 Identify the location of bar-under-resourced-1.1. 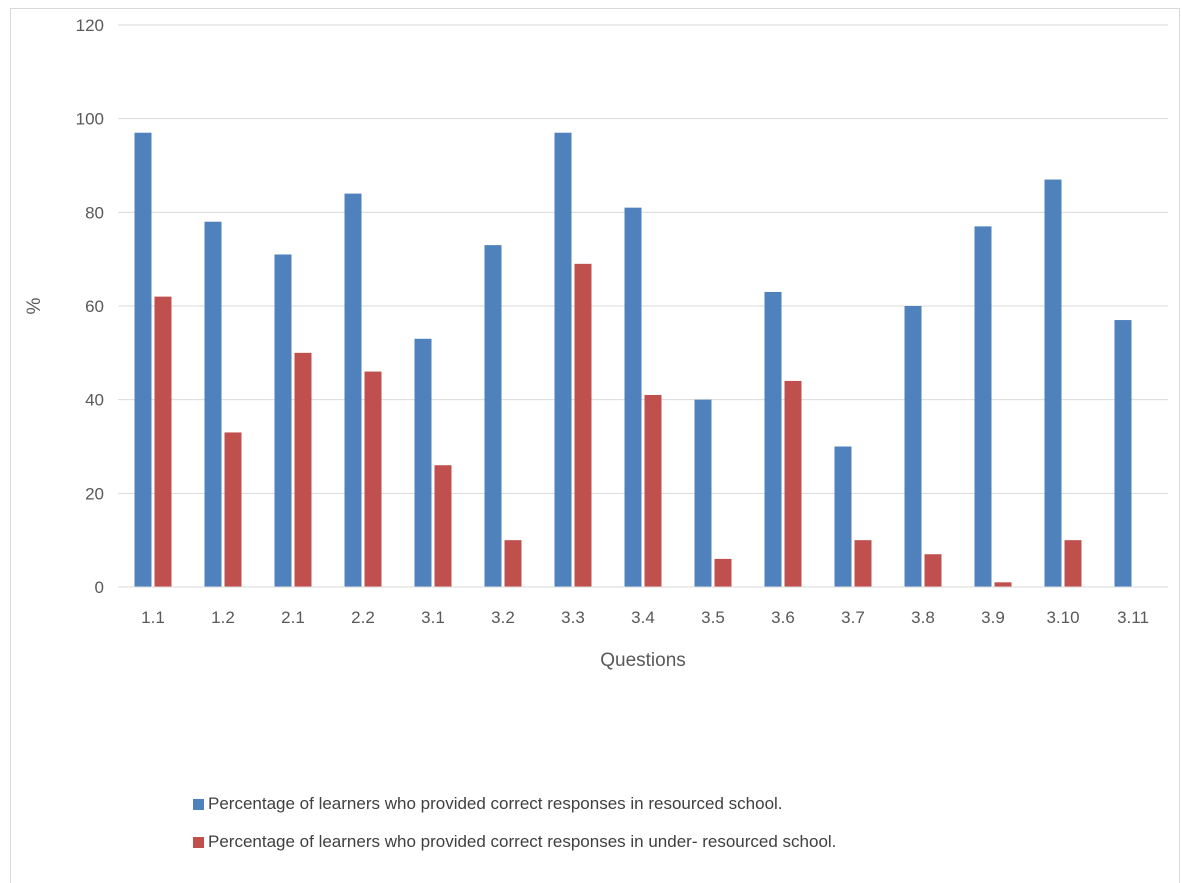
(163, 441).